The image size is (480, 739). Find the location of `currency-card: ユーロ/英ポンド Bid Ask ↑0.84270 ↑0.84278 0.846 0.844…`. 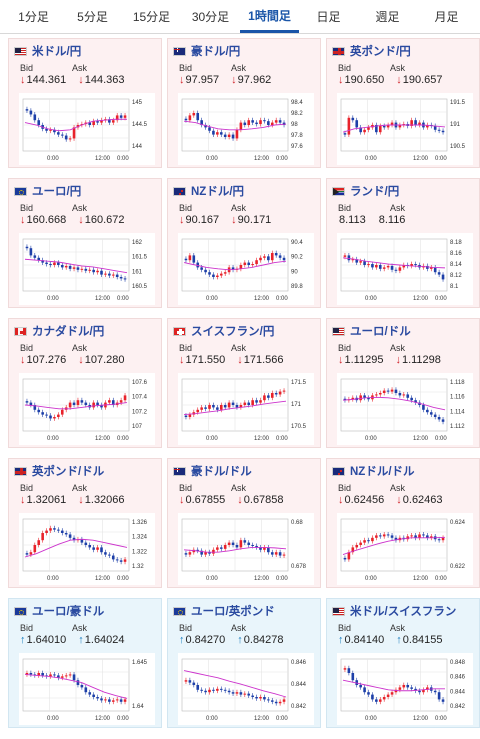

currency-card: ユーロ/英ポンド Bid Ask ↑0.84270 ↑0.84278 0.846 0.844… is located at coordinates (244, 663).